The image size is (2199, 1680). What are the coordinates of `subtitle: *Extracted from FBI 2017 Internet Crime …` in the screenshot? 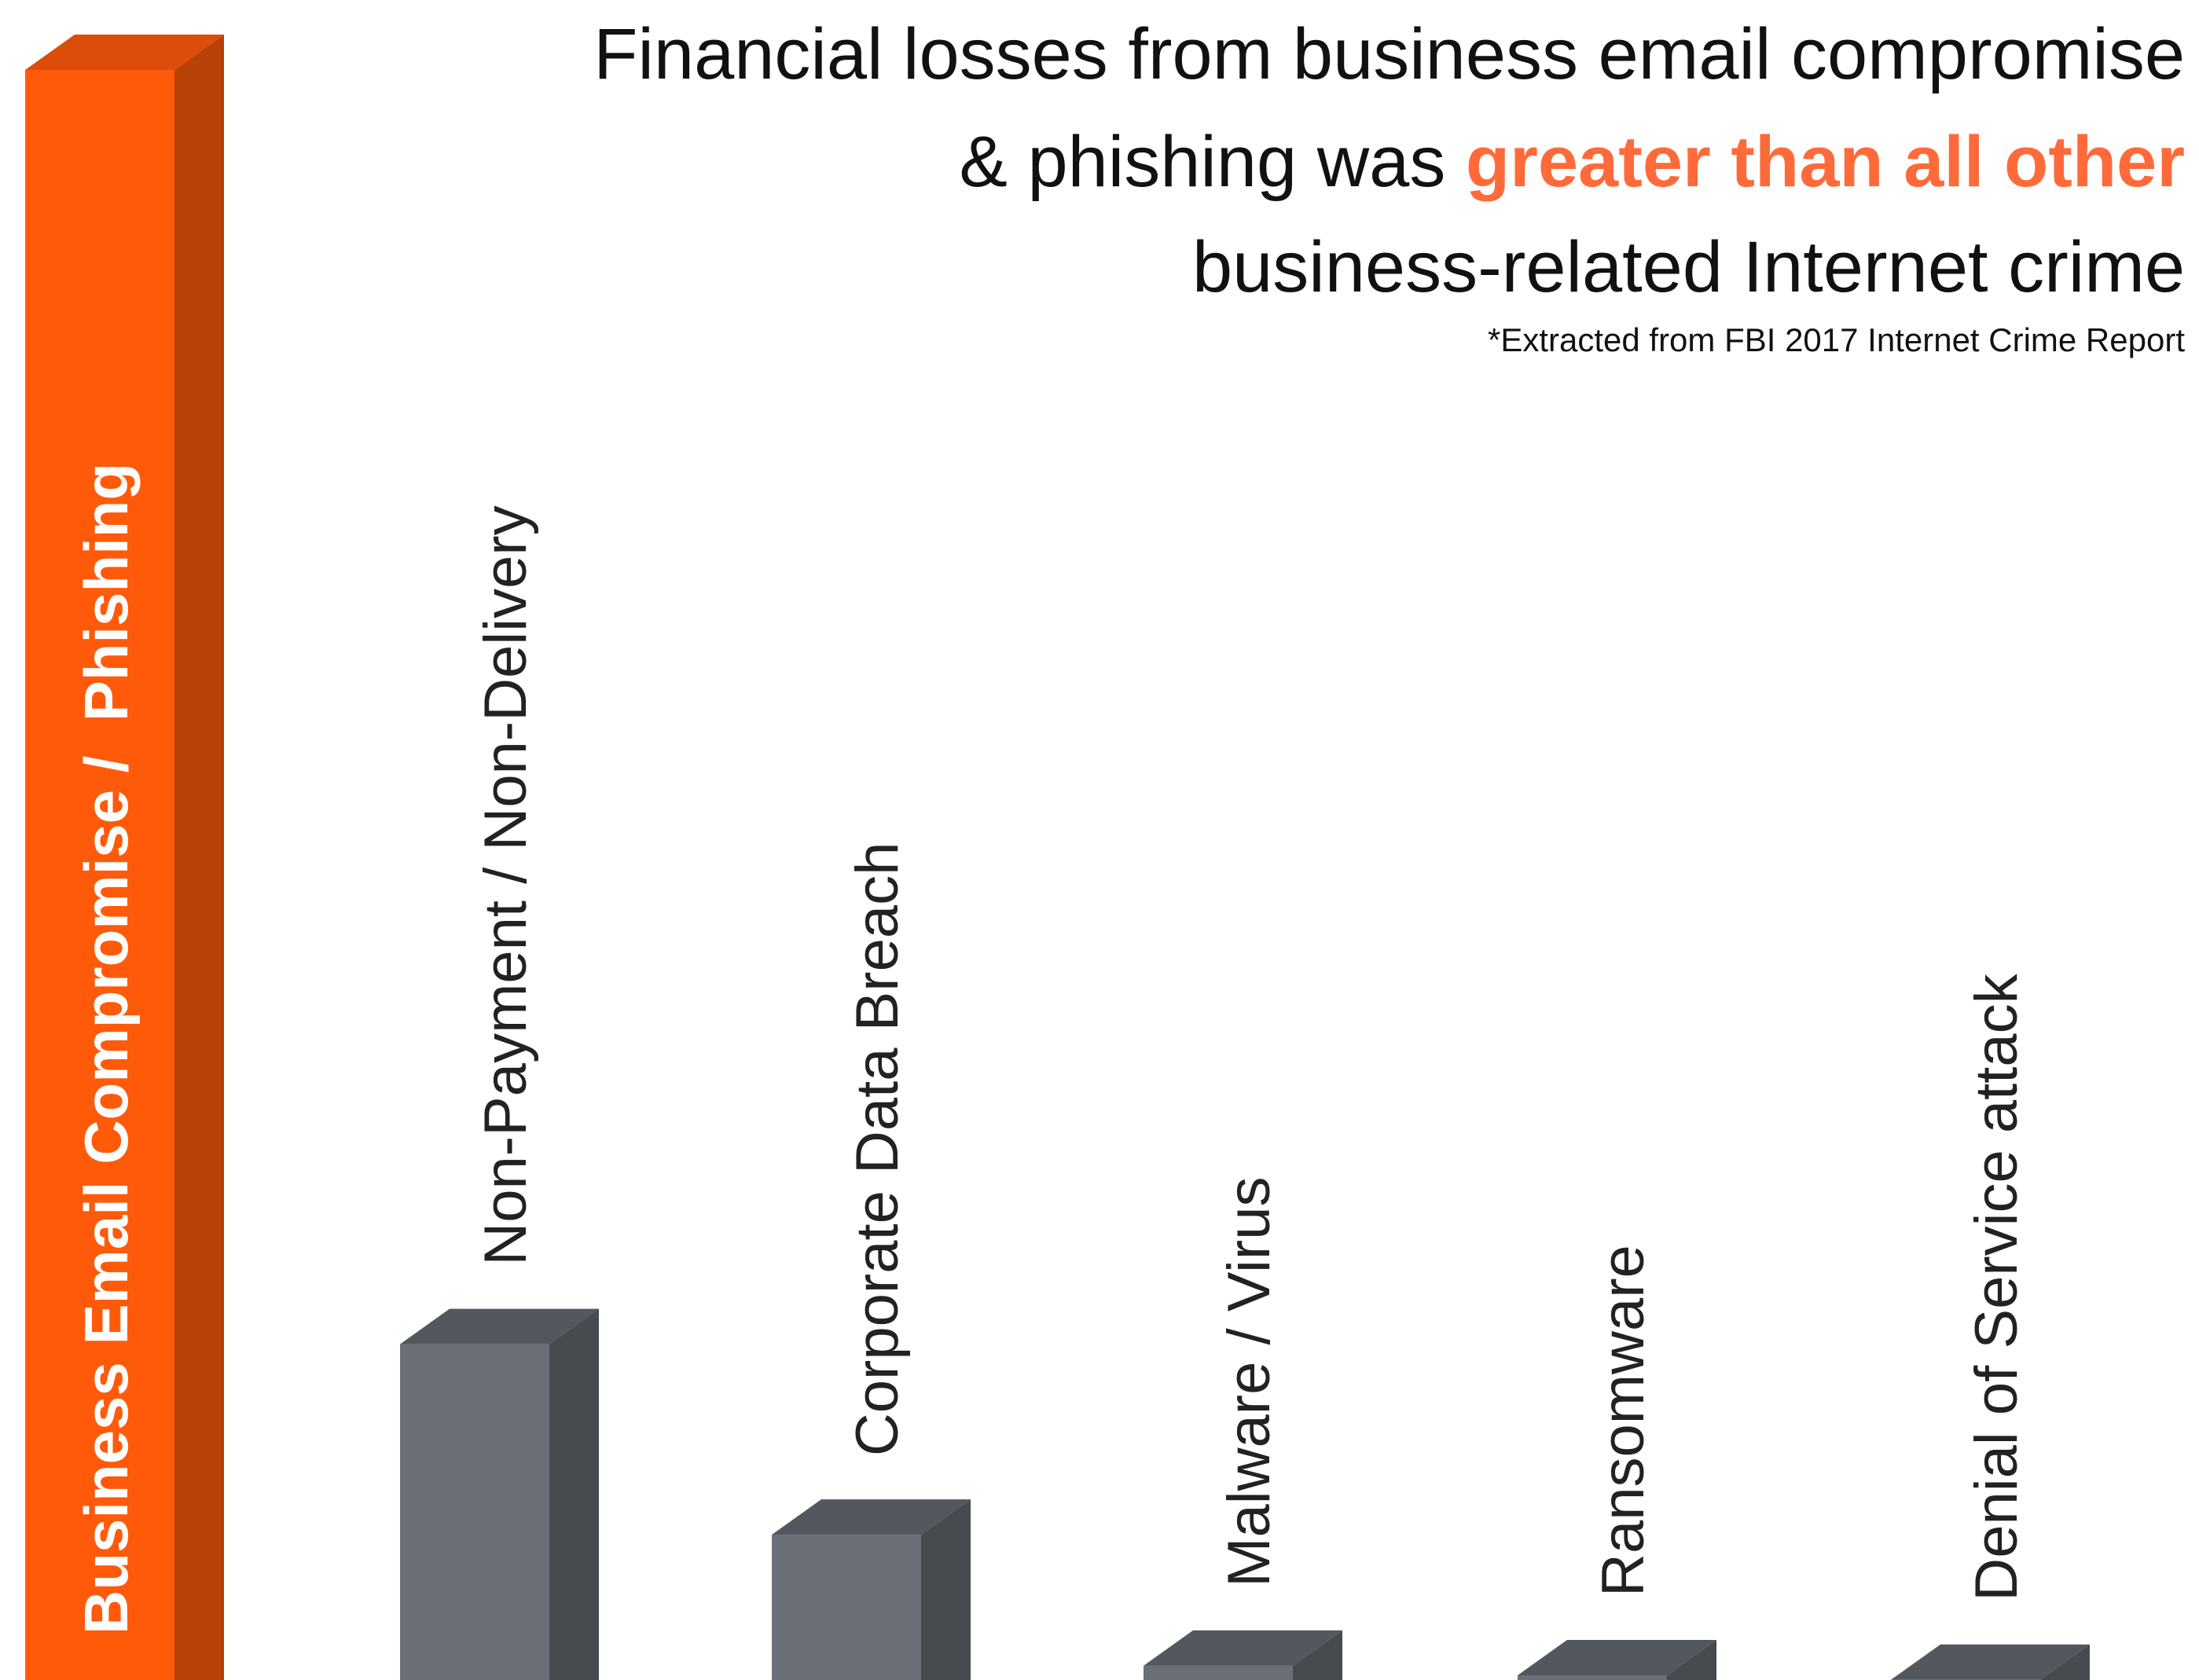 It's located at (1836, 339).